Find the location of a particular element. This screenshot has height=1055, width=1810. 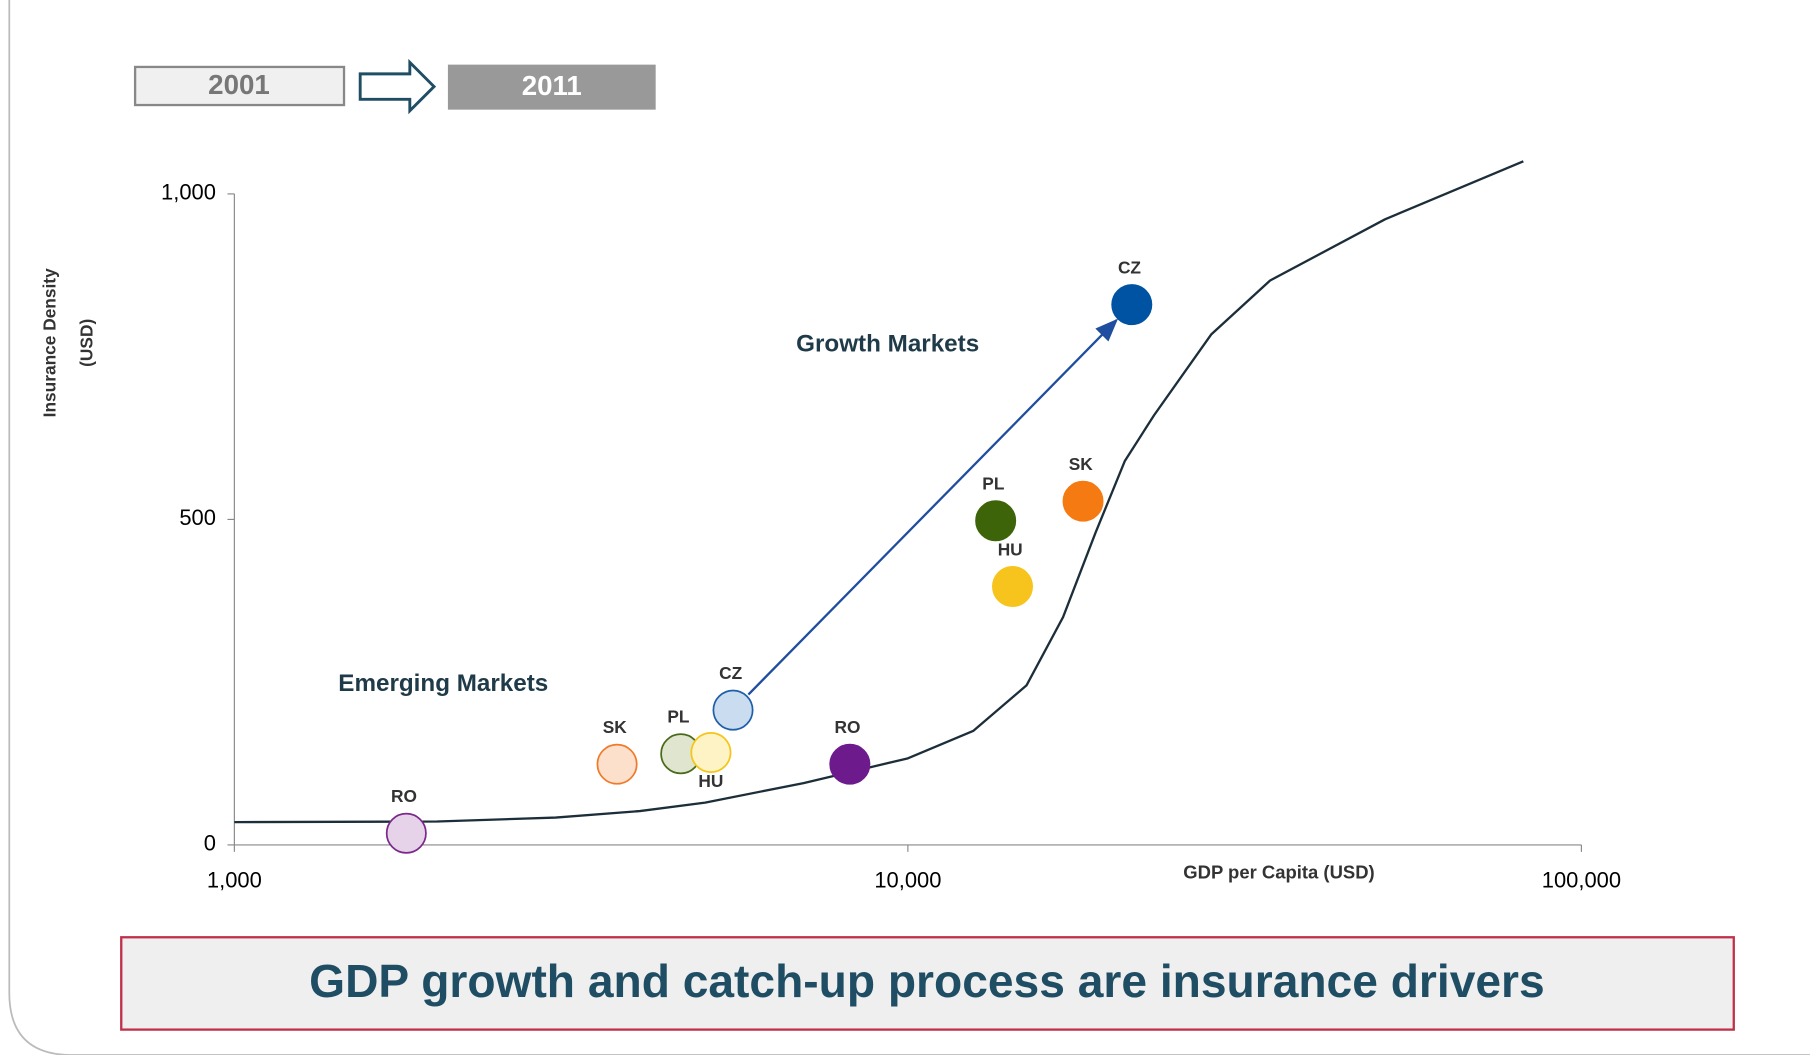

y-axis-label: (USD) is located at coordinates (86, 343).